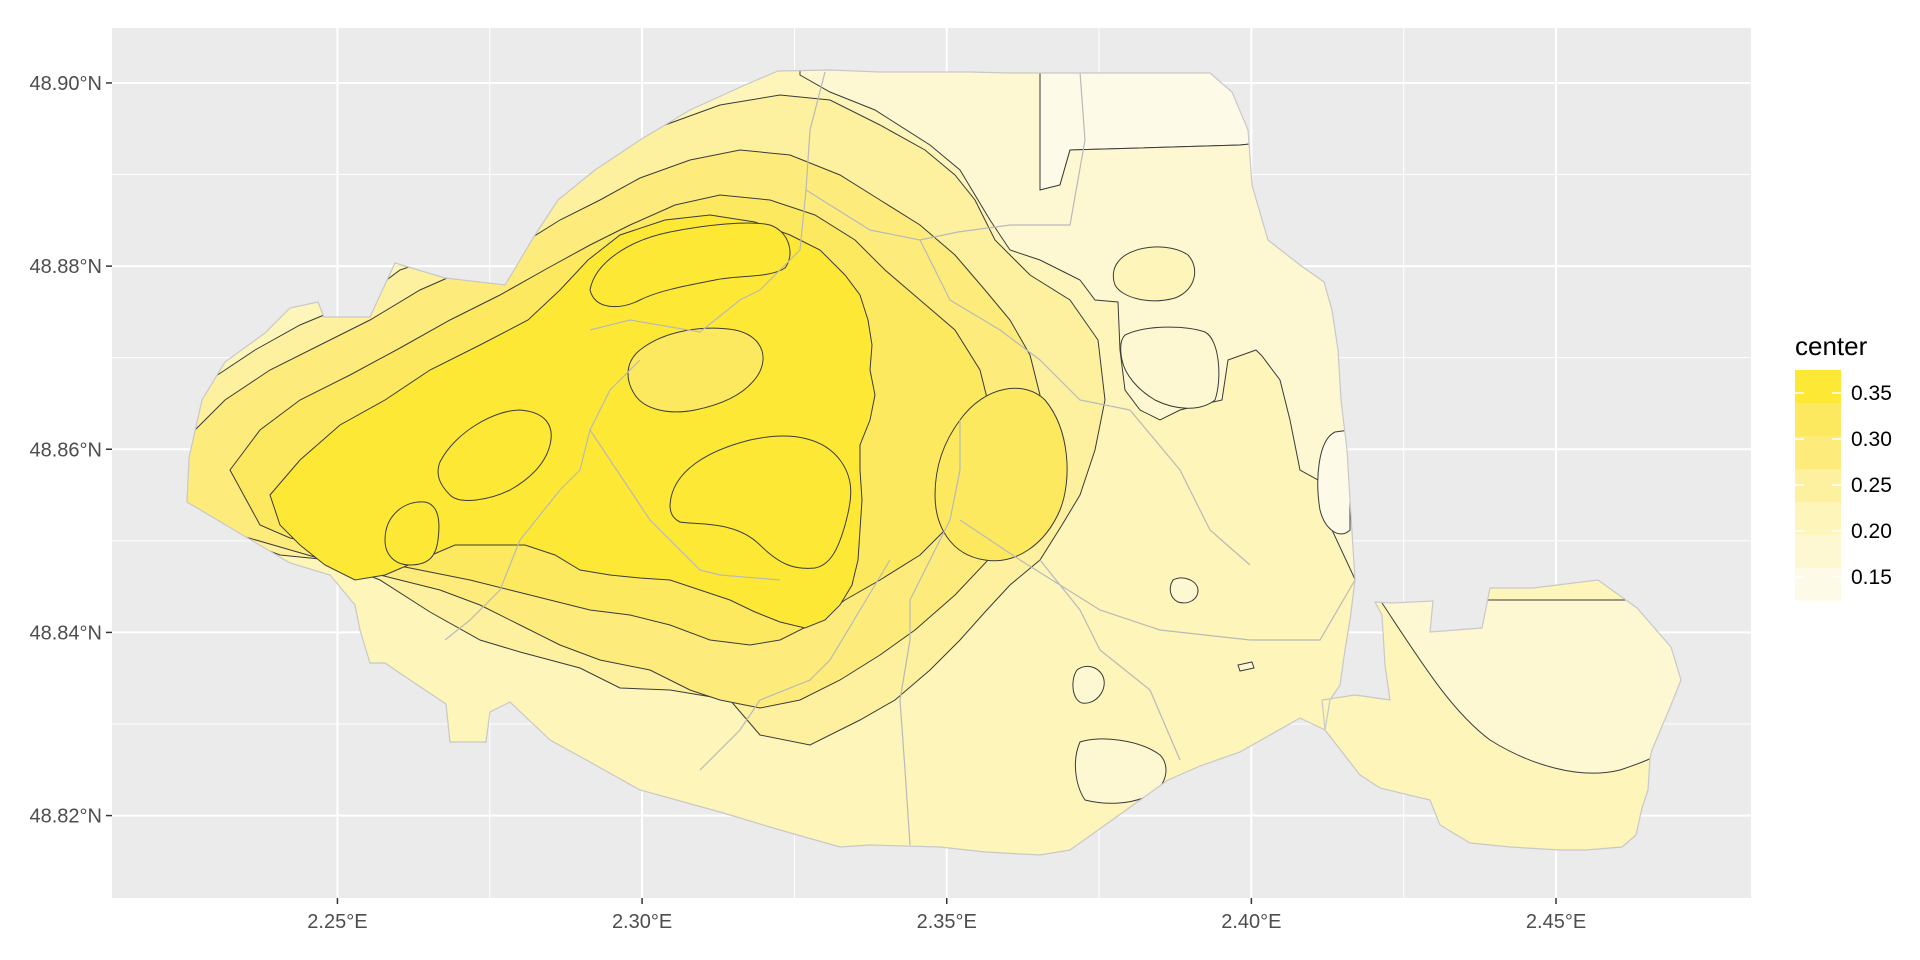 The height and width of the screenshot is (960, 1920). I want to click on band-level-0.175-south-pocket-1, so click(1088, 684).